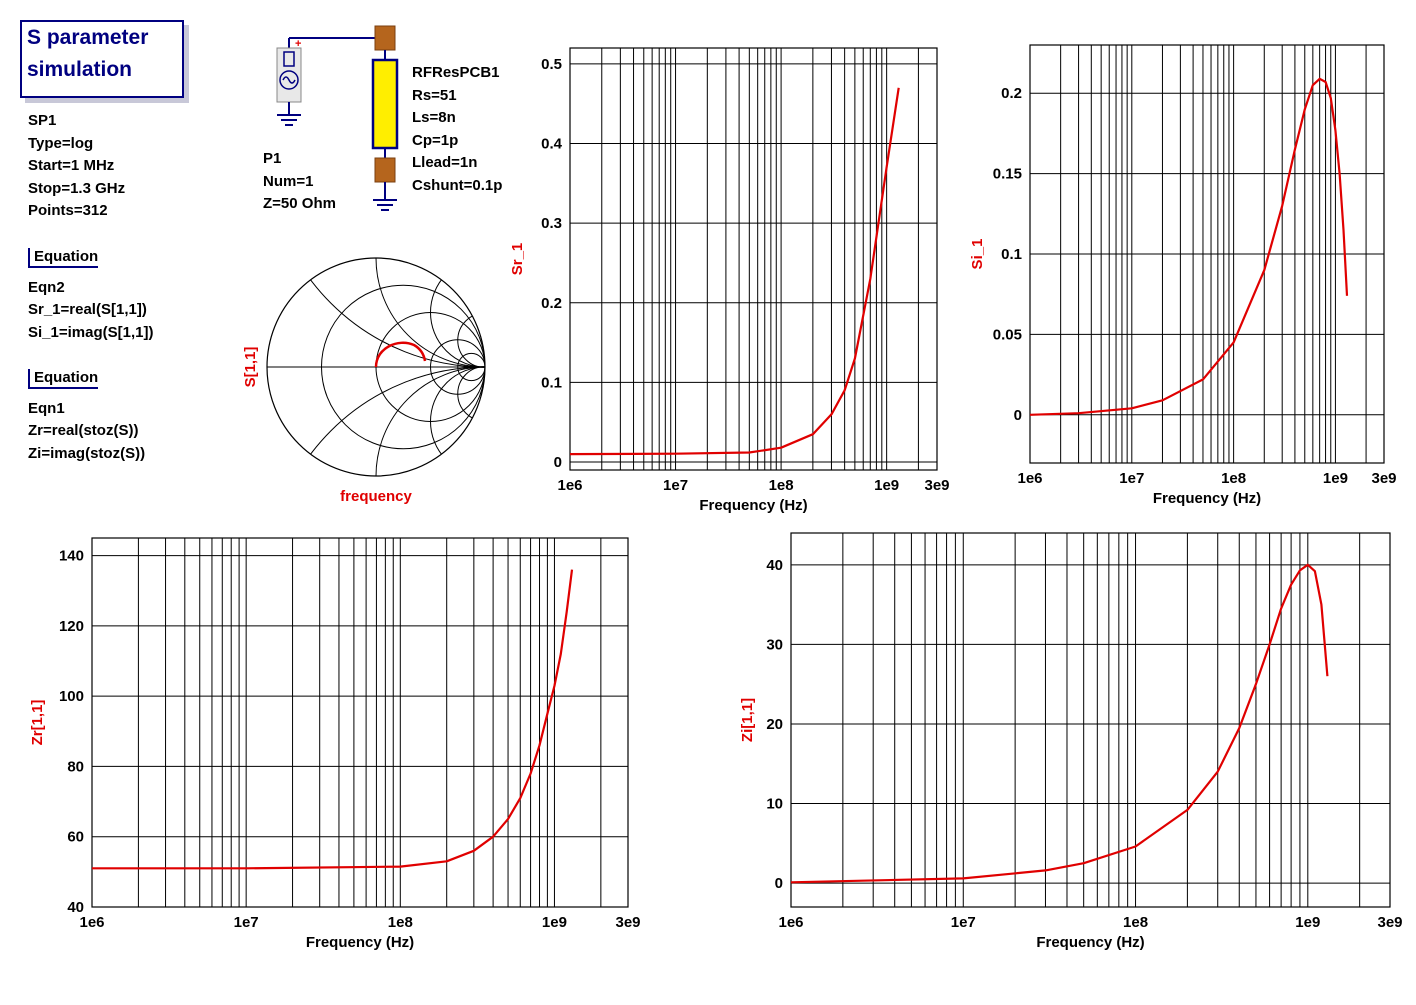 This screenshot has height=1005, width=1416. What do you see at coordinates (299, 203) in the screenshot?
I see `port-impedance: Z=50 Ohm` at bounding box center [299, 203].